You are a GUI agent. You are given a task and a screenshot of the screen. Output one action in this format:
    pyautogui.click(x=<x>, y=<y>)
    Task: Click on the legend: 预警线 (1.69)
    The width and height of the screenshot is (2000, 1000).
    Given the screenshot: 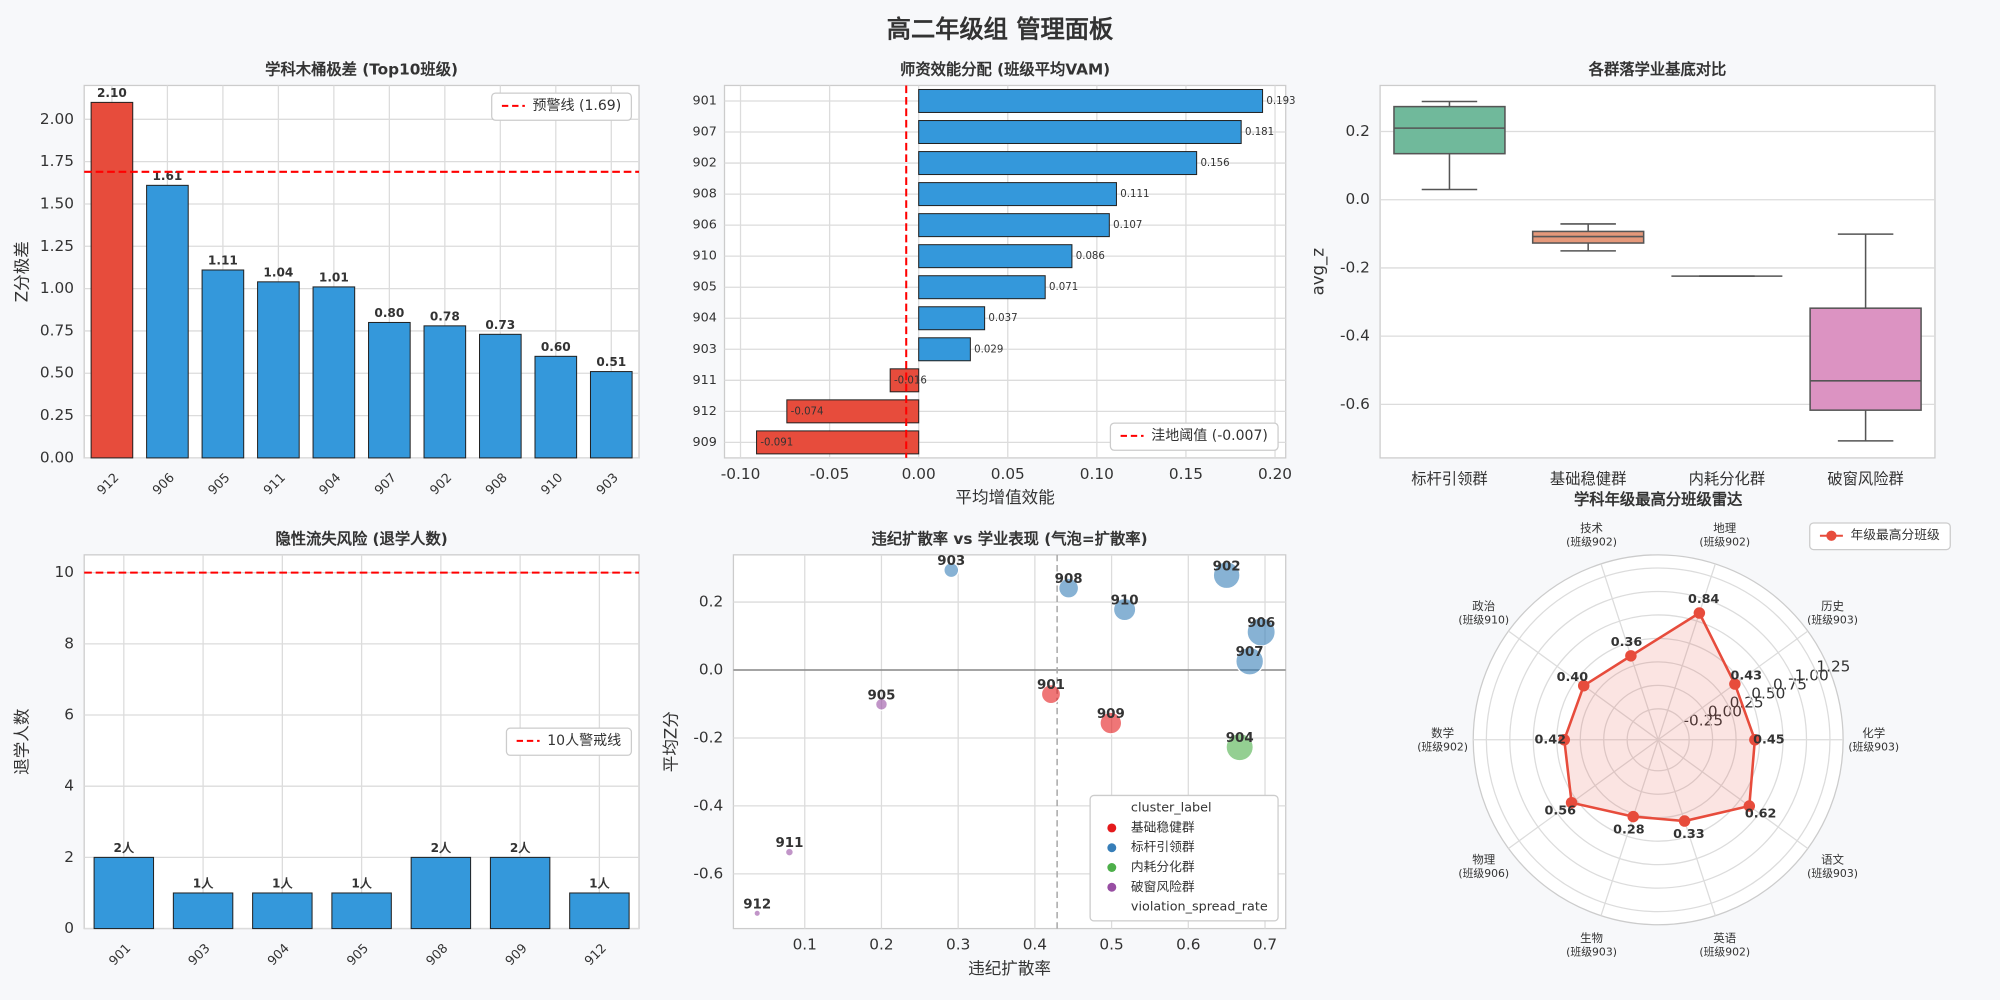 What is the action you would take?
    pyautogui.click(x=562, y=106)
    